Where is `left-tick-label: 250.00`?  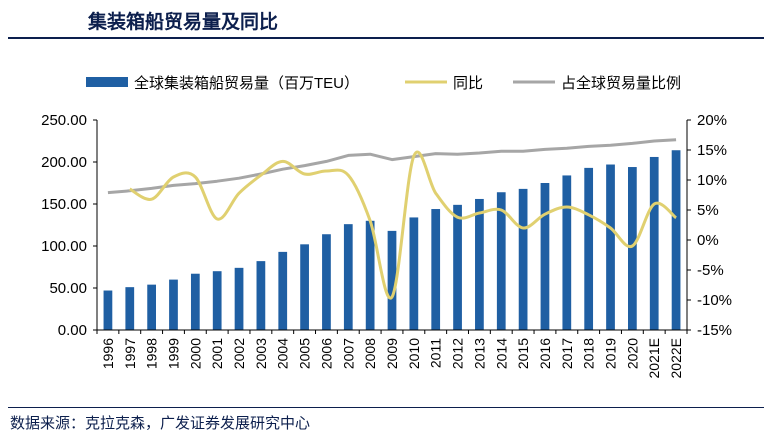 left-tick-label: 250.00 is located at coordinates (64, 120).